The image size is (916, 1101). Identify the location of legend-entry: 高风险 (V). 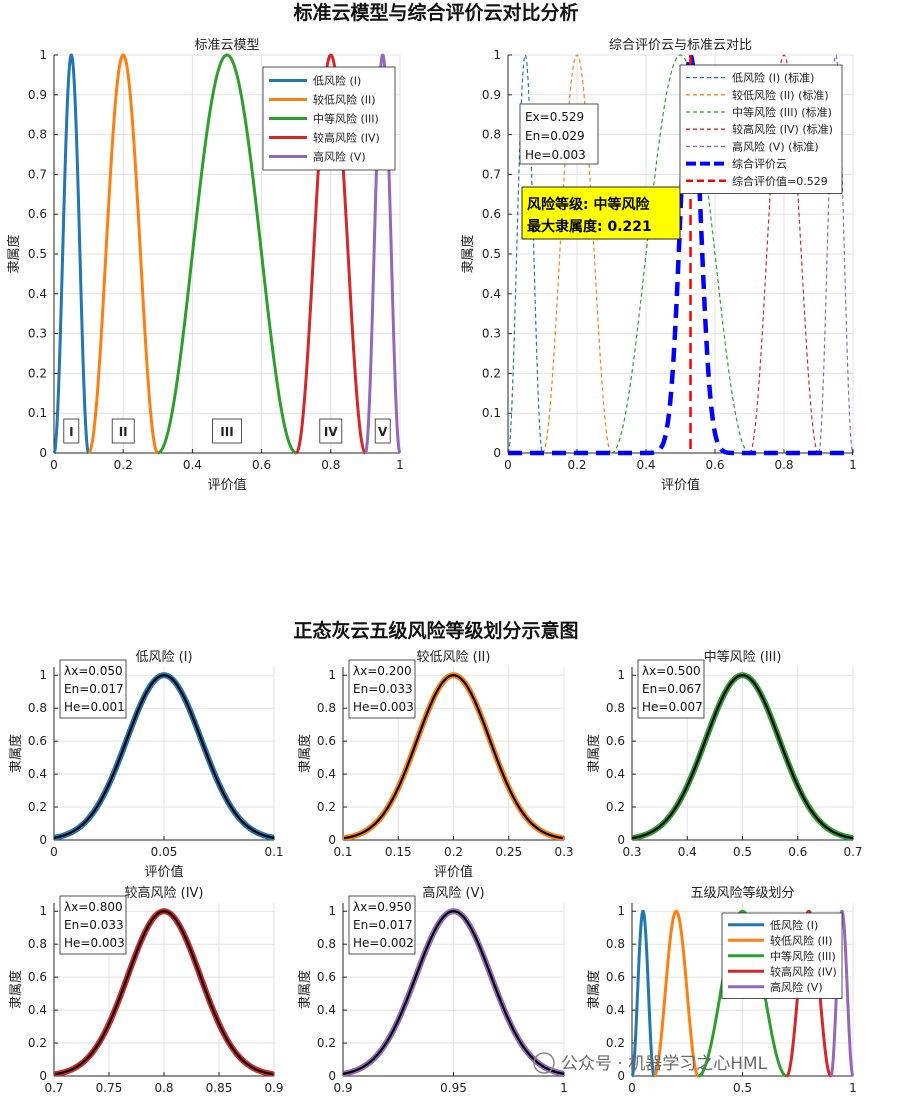
(796, 987).